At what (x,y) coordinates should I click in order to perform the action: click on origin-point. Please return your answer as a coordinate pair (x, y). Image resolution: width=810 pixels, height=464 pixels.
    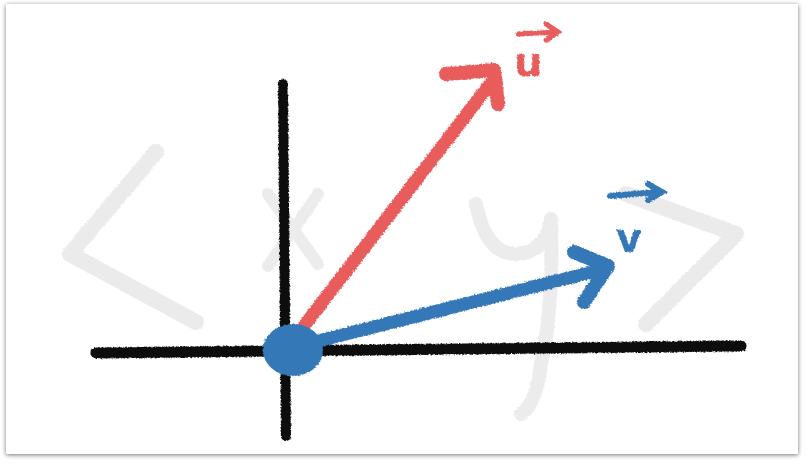
    Looking at the image, I should click on (293, 350).